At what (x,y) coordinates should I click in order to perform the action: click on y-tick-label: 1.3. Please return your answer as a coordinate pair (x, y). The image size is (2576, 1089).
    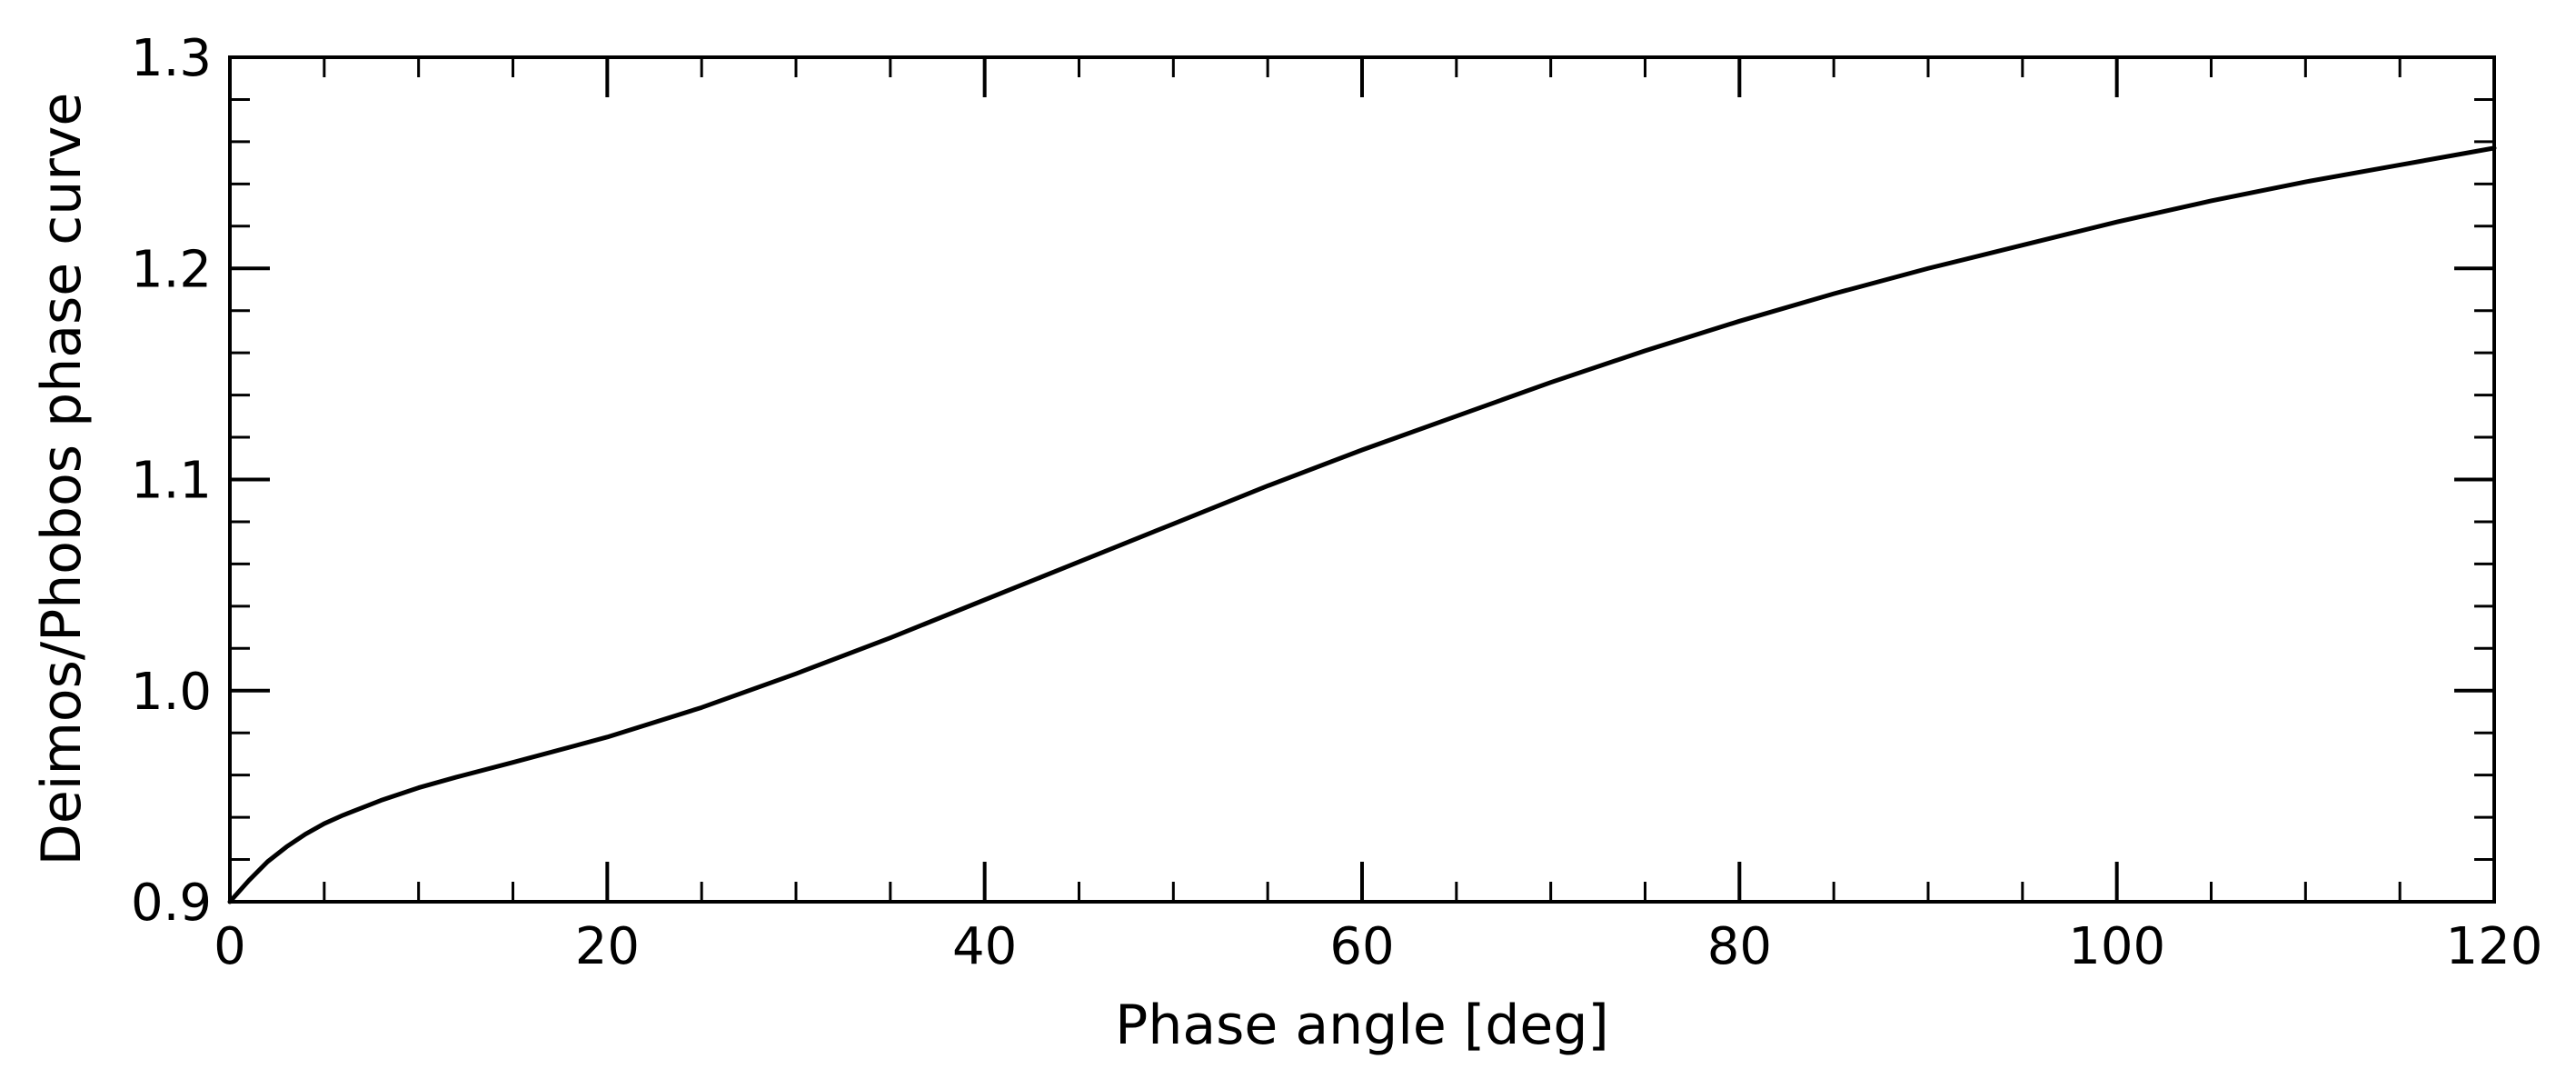
    Looking at the image, I should click on (172, 58).